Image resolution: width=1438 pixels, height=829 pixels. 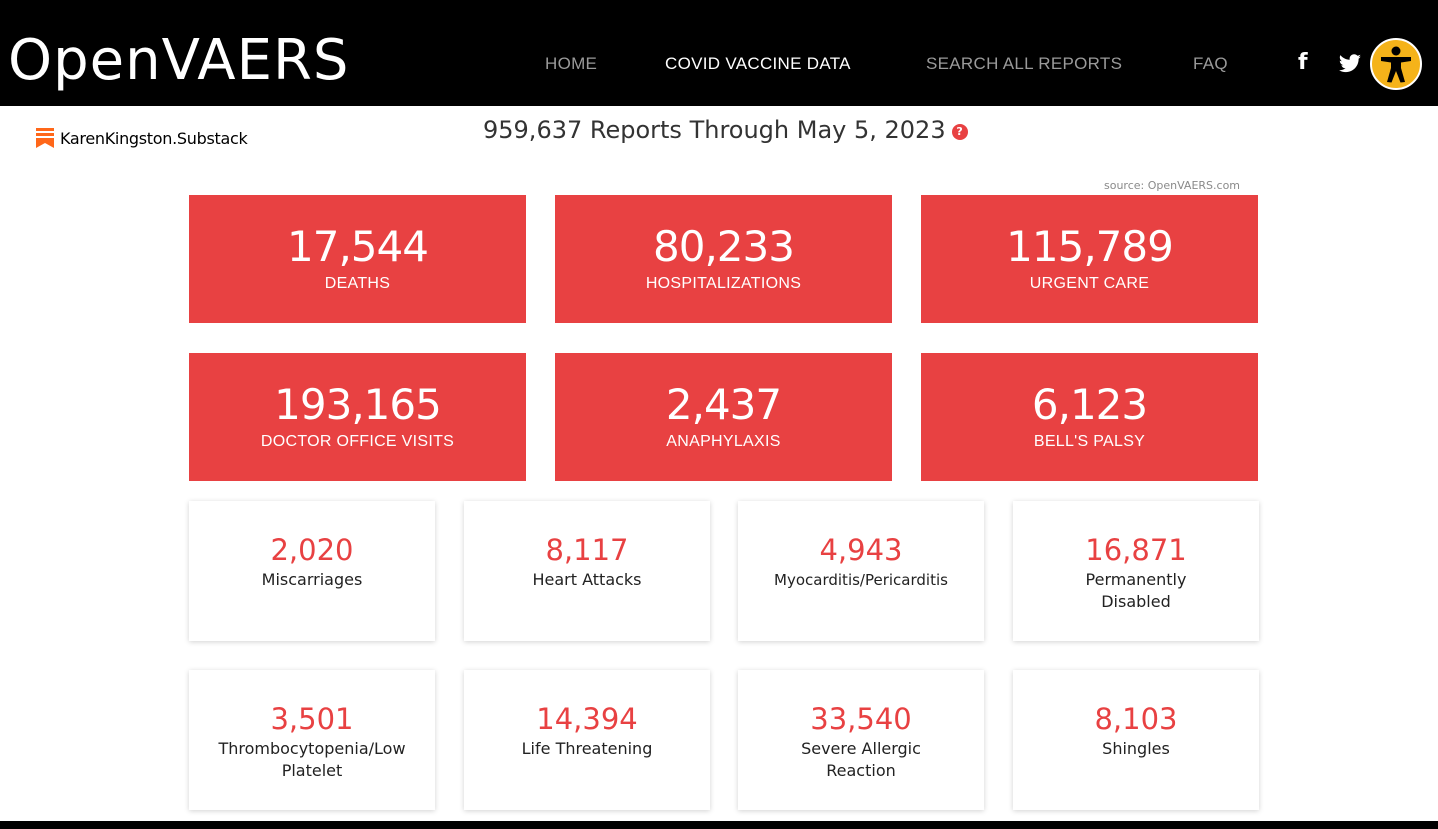 What do you see at coordinates (723, 283) in the screenshot?
I see `stat-label: HOSPITALIZATIONS` at bounding box center [723, 283].